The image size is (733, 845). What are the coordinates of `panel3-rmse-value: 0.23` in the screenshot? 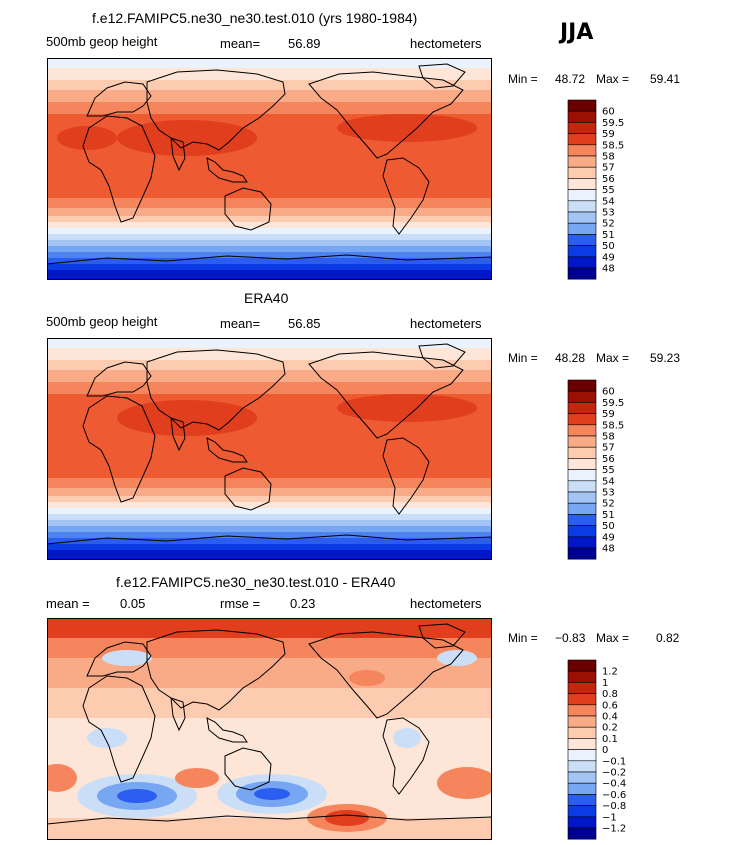 It's located at (303, 603).